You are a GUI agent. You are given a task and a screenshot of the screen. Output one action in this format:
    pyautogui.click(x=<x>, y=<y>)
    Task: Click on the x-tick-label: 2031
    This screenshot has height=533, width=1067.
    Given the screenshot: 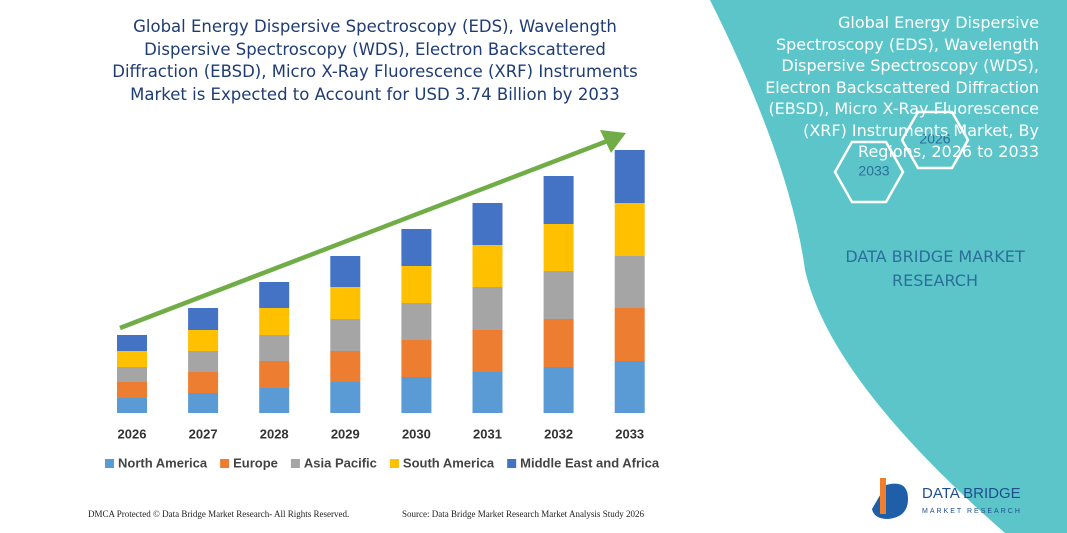 What is the action you would take?
    pyautogui.click(x=487, y=433)
    